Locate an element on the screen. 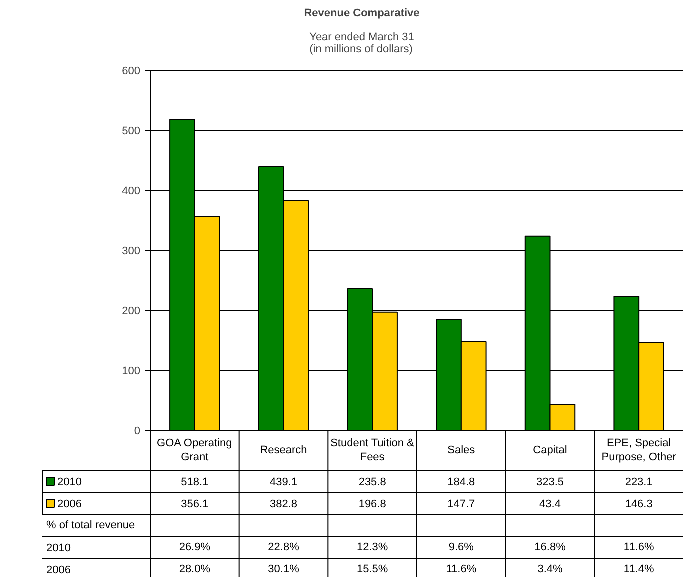 The width and height of the screenshot is (691, 577). data-label: 235.8 is located at coordinates (372, 482).